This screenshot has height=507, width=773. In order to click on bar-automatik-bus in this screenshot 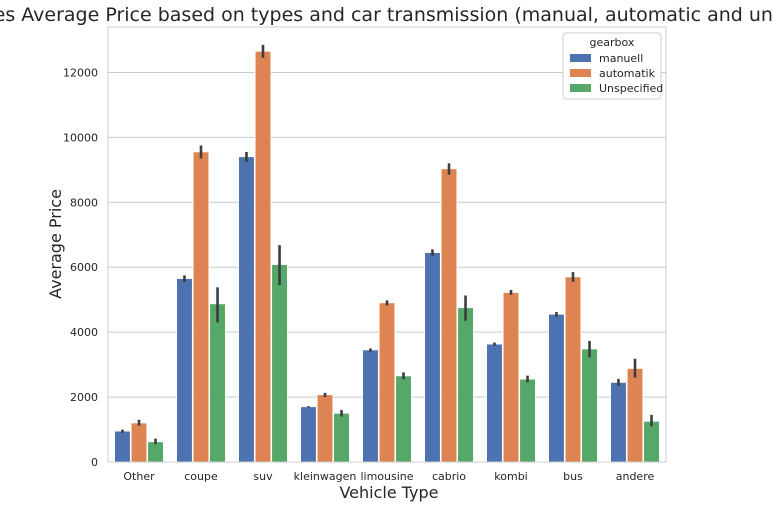, I will do `click(573, 369)`.